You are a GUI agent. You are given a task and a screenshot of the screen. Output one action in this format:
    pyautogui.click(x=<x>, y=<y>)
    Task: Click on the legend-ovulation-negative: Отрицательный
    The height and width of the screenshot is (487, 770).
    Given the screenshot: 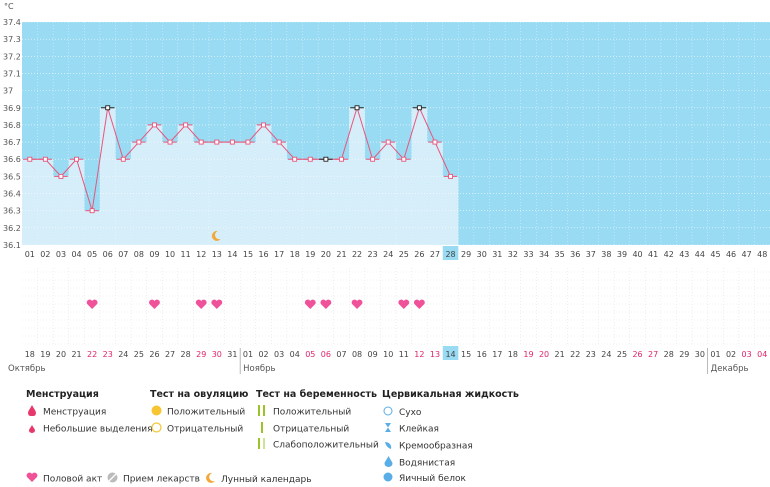 What is the action you would take?
    pyautogui.click(x=196, y=429)
    